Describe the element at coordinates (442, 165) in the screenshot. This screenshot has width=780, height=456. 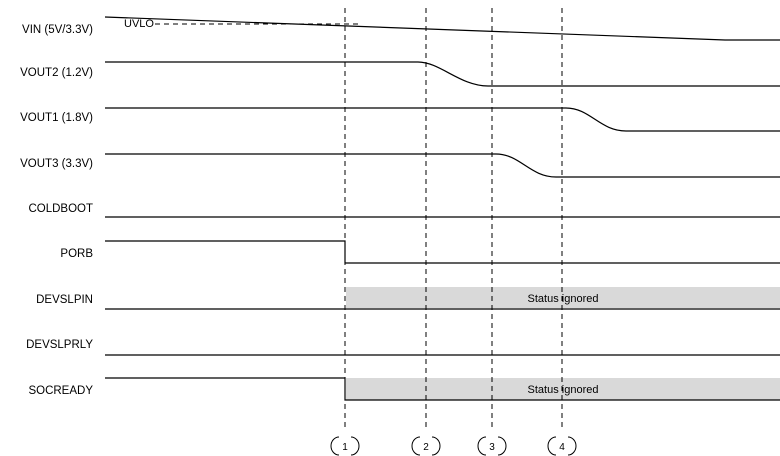
I see `vout3-waveform` at that location.